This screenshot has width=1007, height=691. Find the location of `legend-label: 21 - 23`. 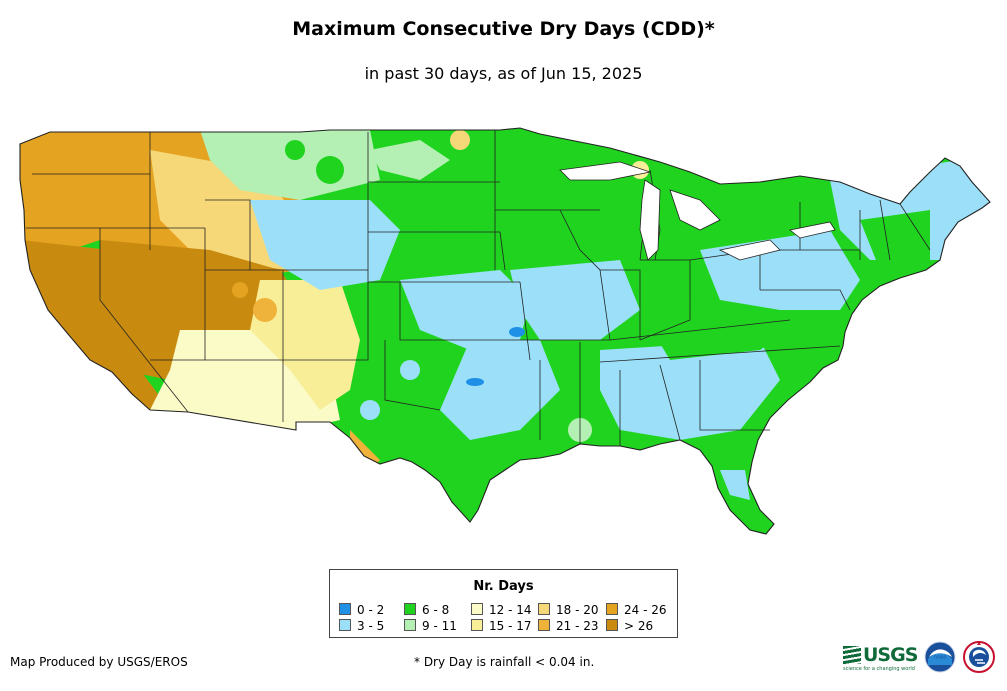

legend-label: 21 - 23 is located at coordinates (577, 626).